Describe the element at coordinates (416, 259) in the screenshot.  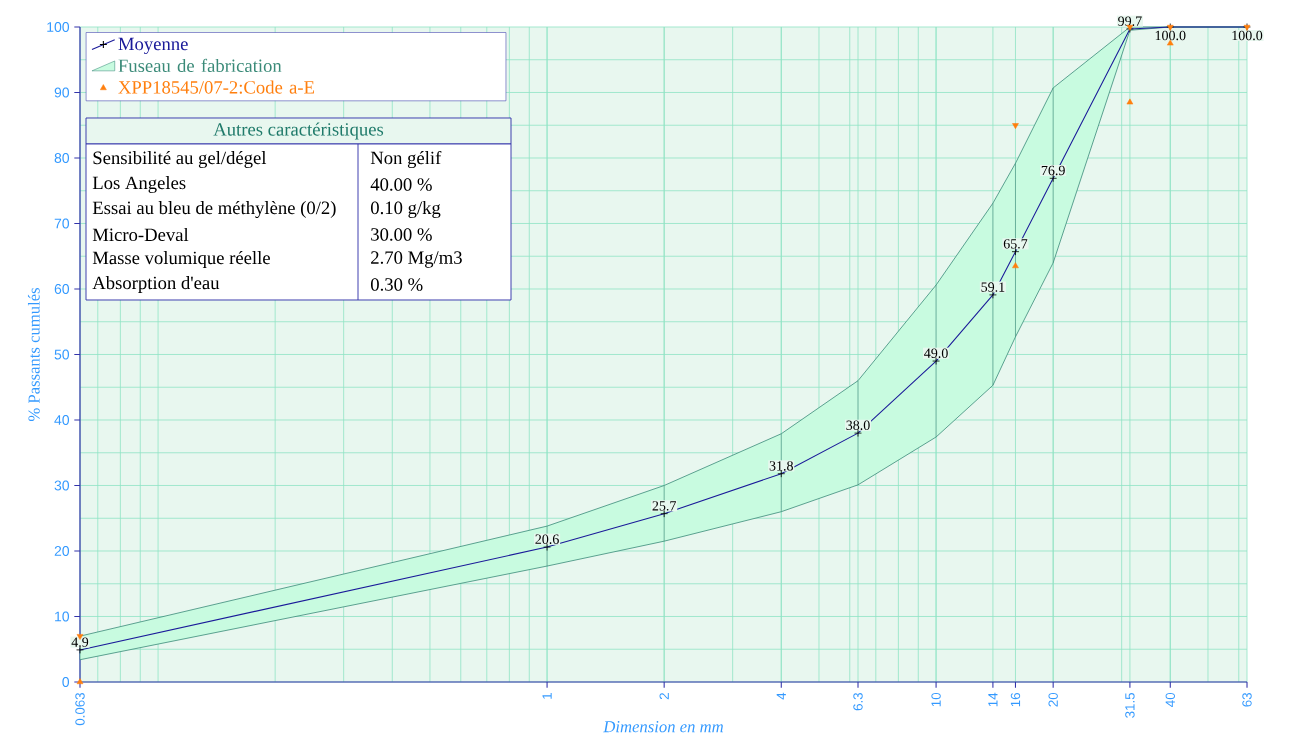
I see `annotation: 2.70 Mg/m3` at that location.